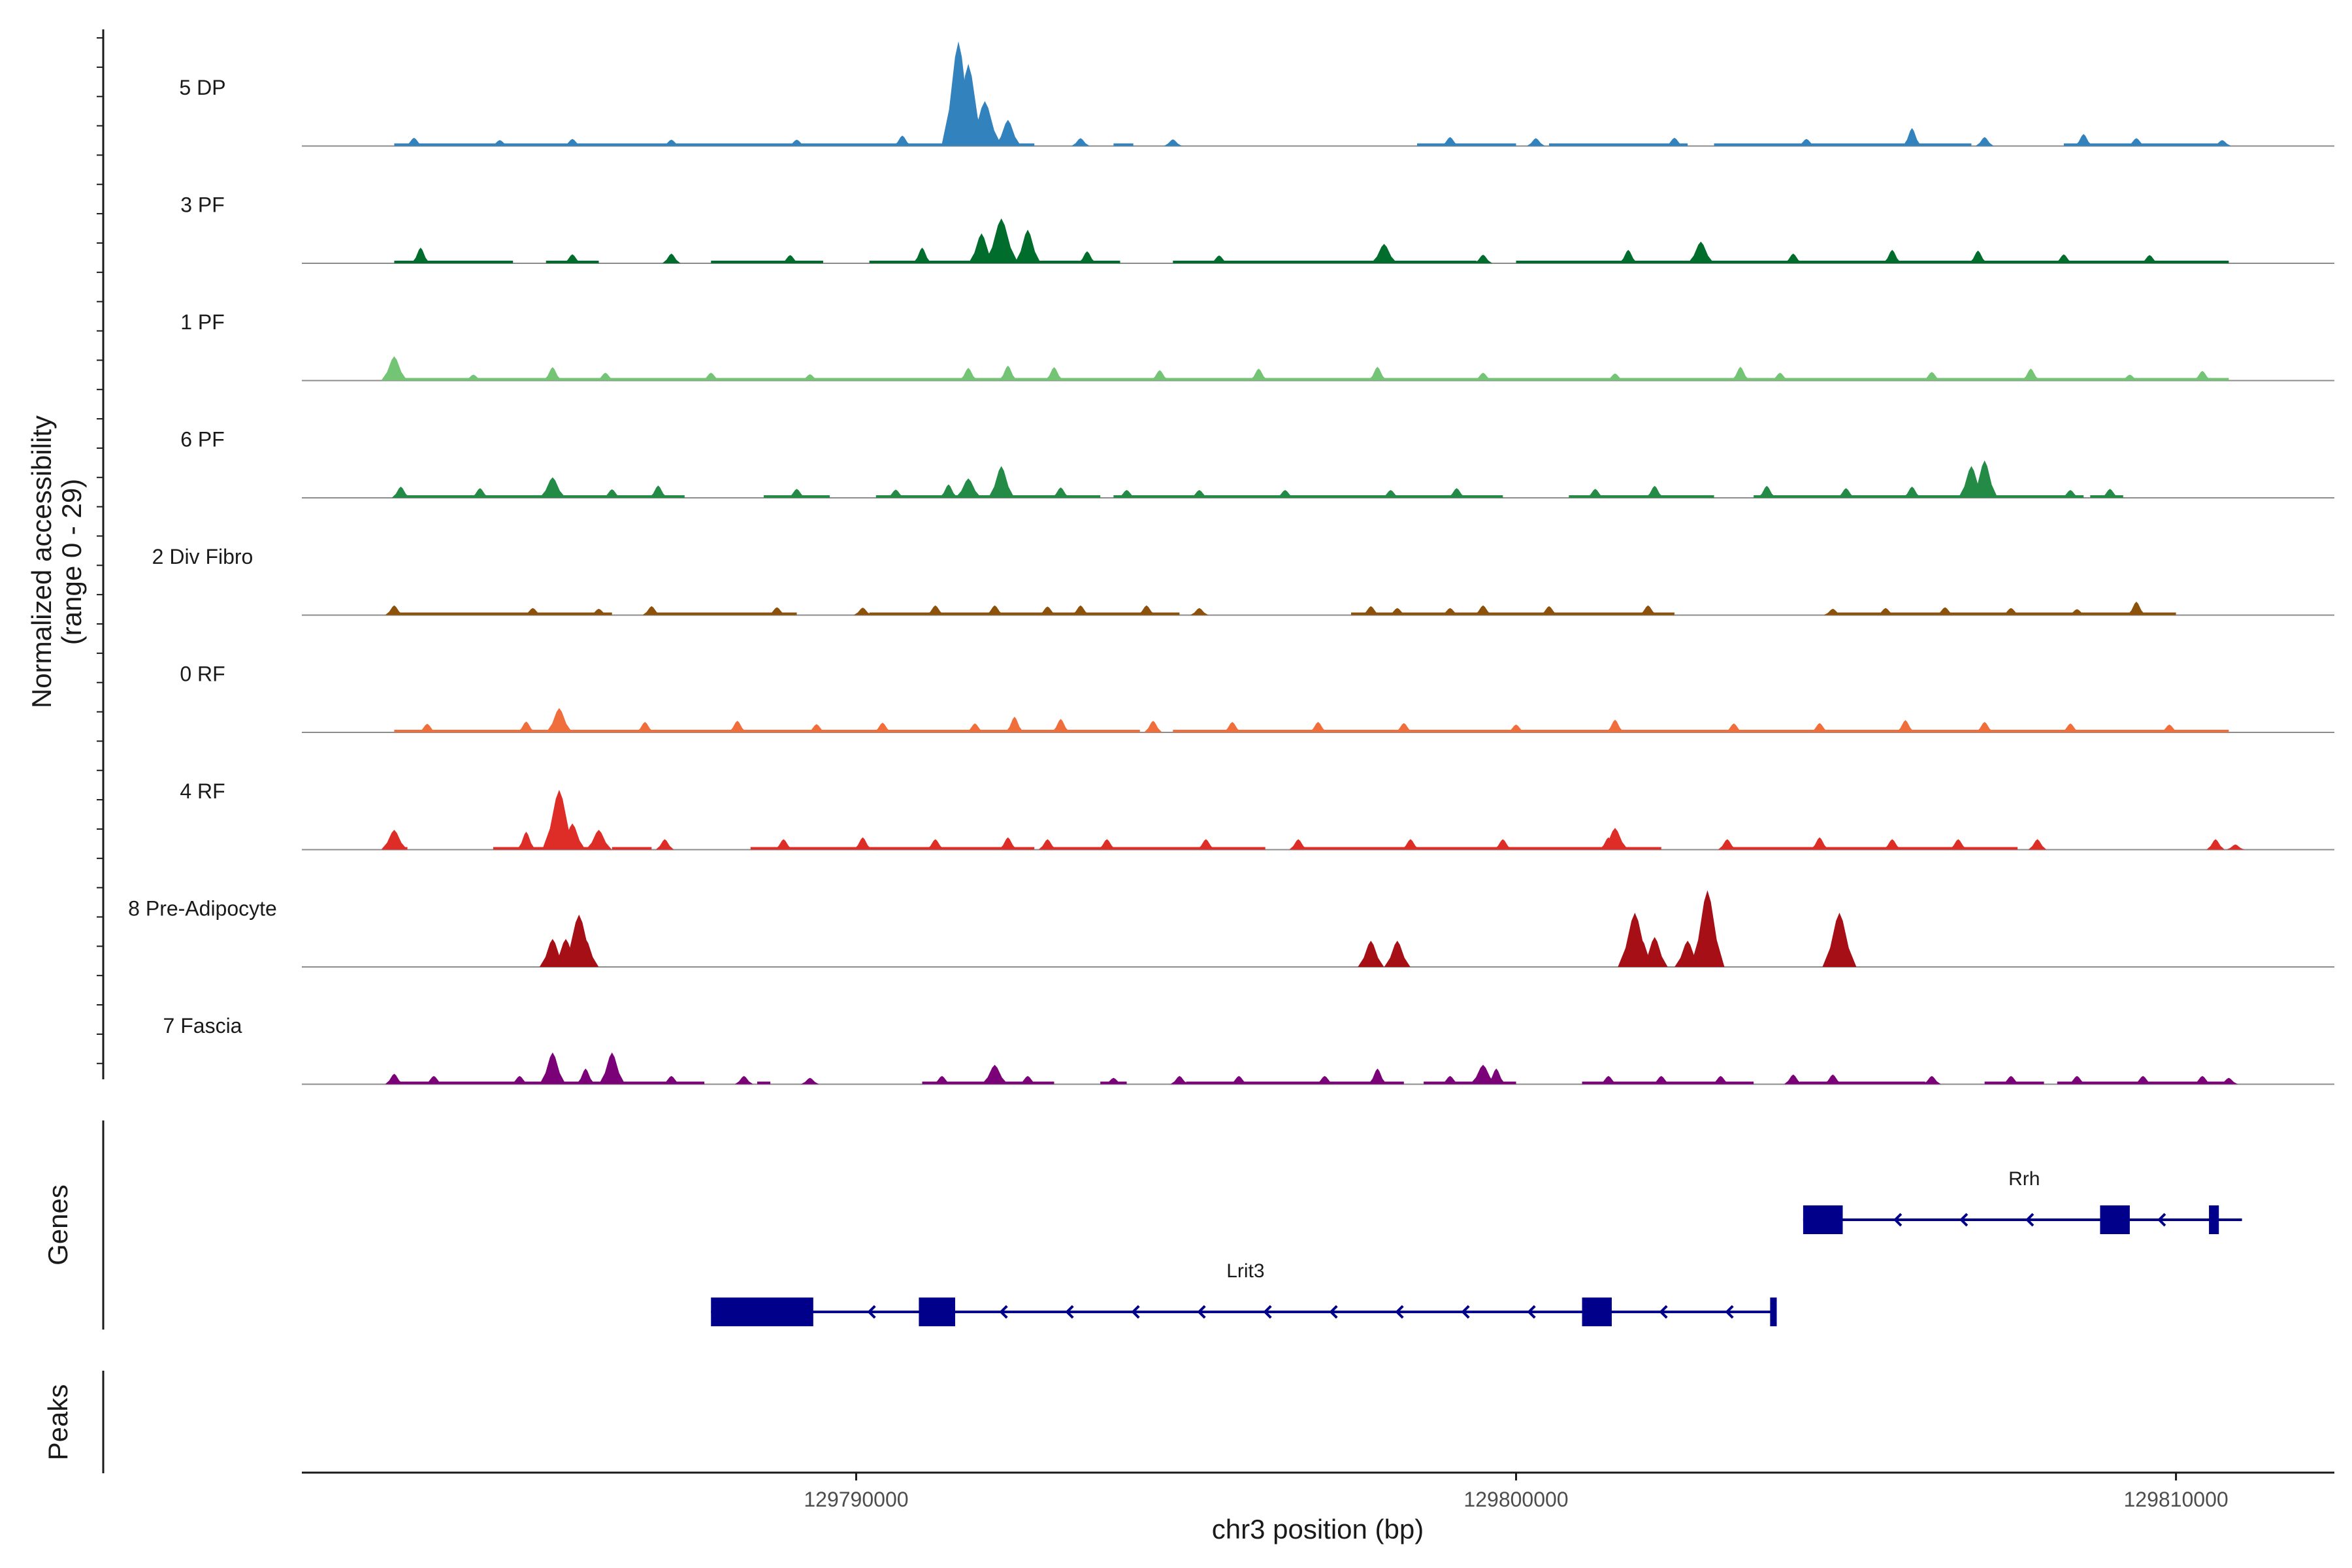  What do you see at coordinates (41, 562) in the screenshot?
I see `y-axis-title-line1: Normalized accessibility` at bounding box center [41, 562].